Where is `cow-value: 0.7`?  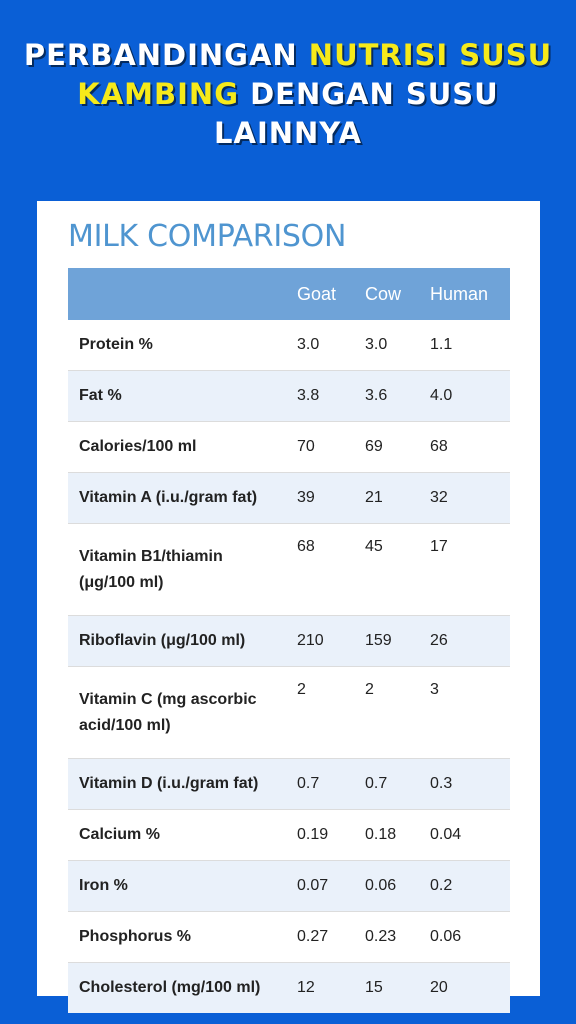
cow-value: 0.7 is located at coordinates (385, 784).